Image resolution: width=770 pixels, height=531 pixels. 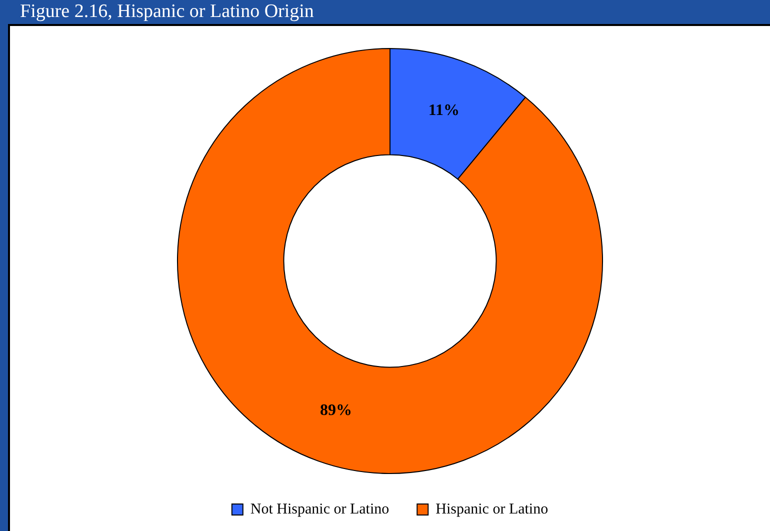 I want to click on legend-label: Not Hispanic or Latino, so click(x=320, y=509).